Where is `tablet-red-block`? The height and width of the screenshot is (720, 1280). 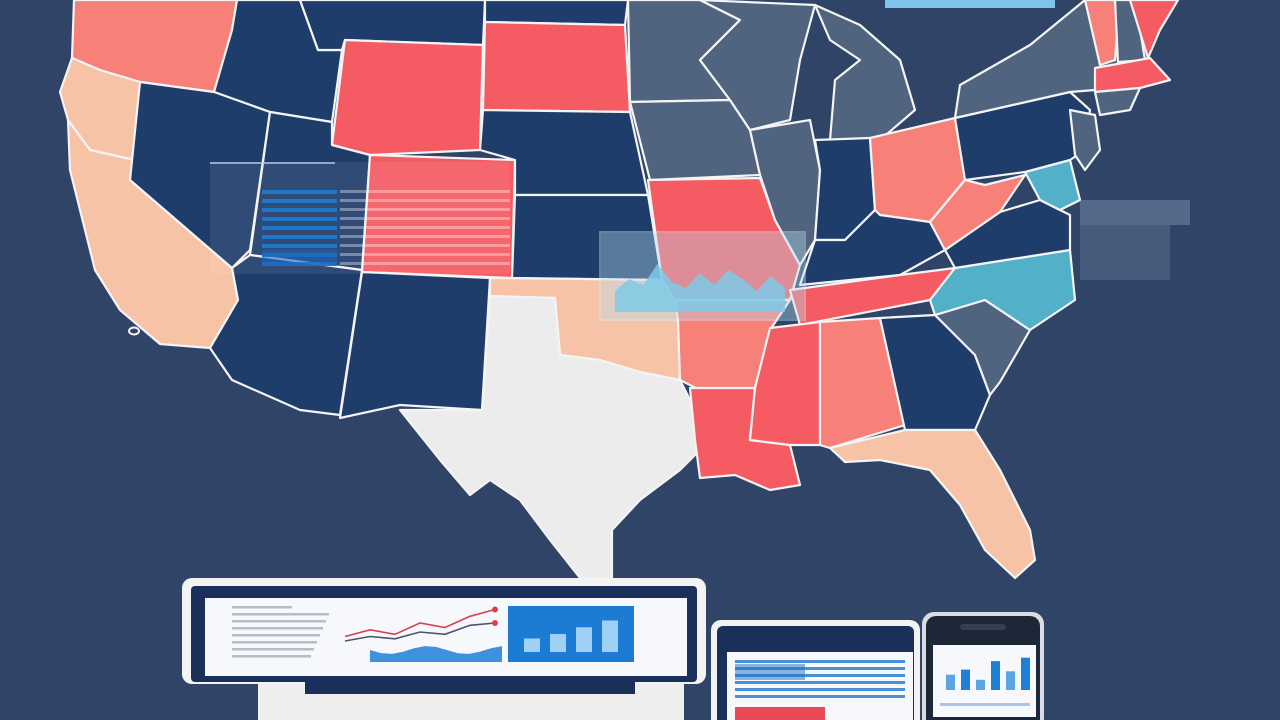 tablet-red-block is located at coordinates (780, 713).